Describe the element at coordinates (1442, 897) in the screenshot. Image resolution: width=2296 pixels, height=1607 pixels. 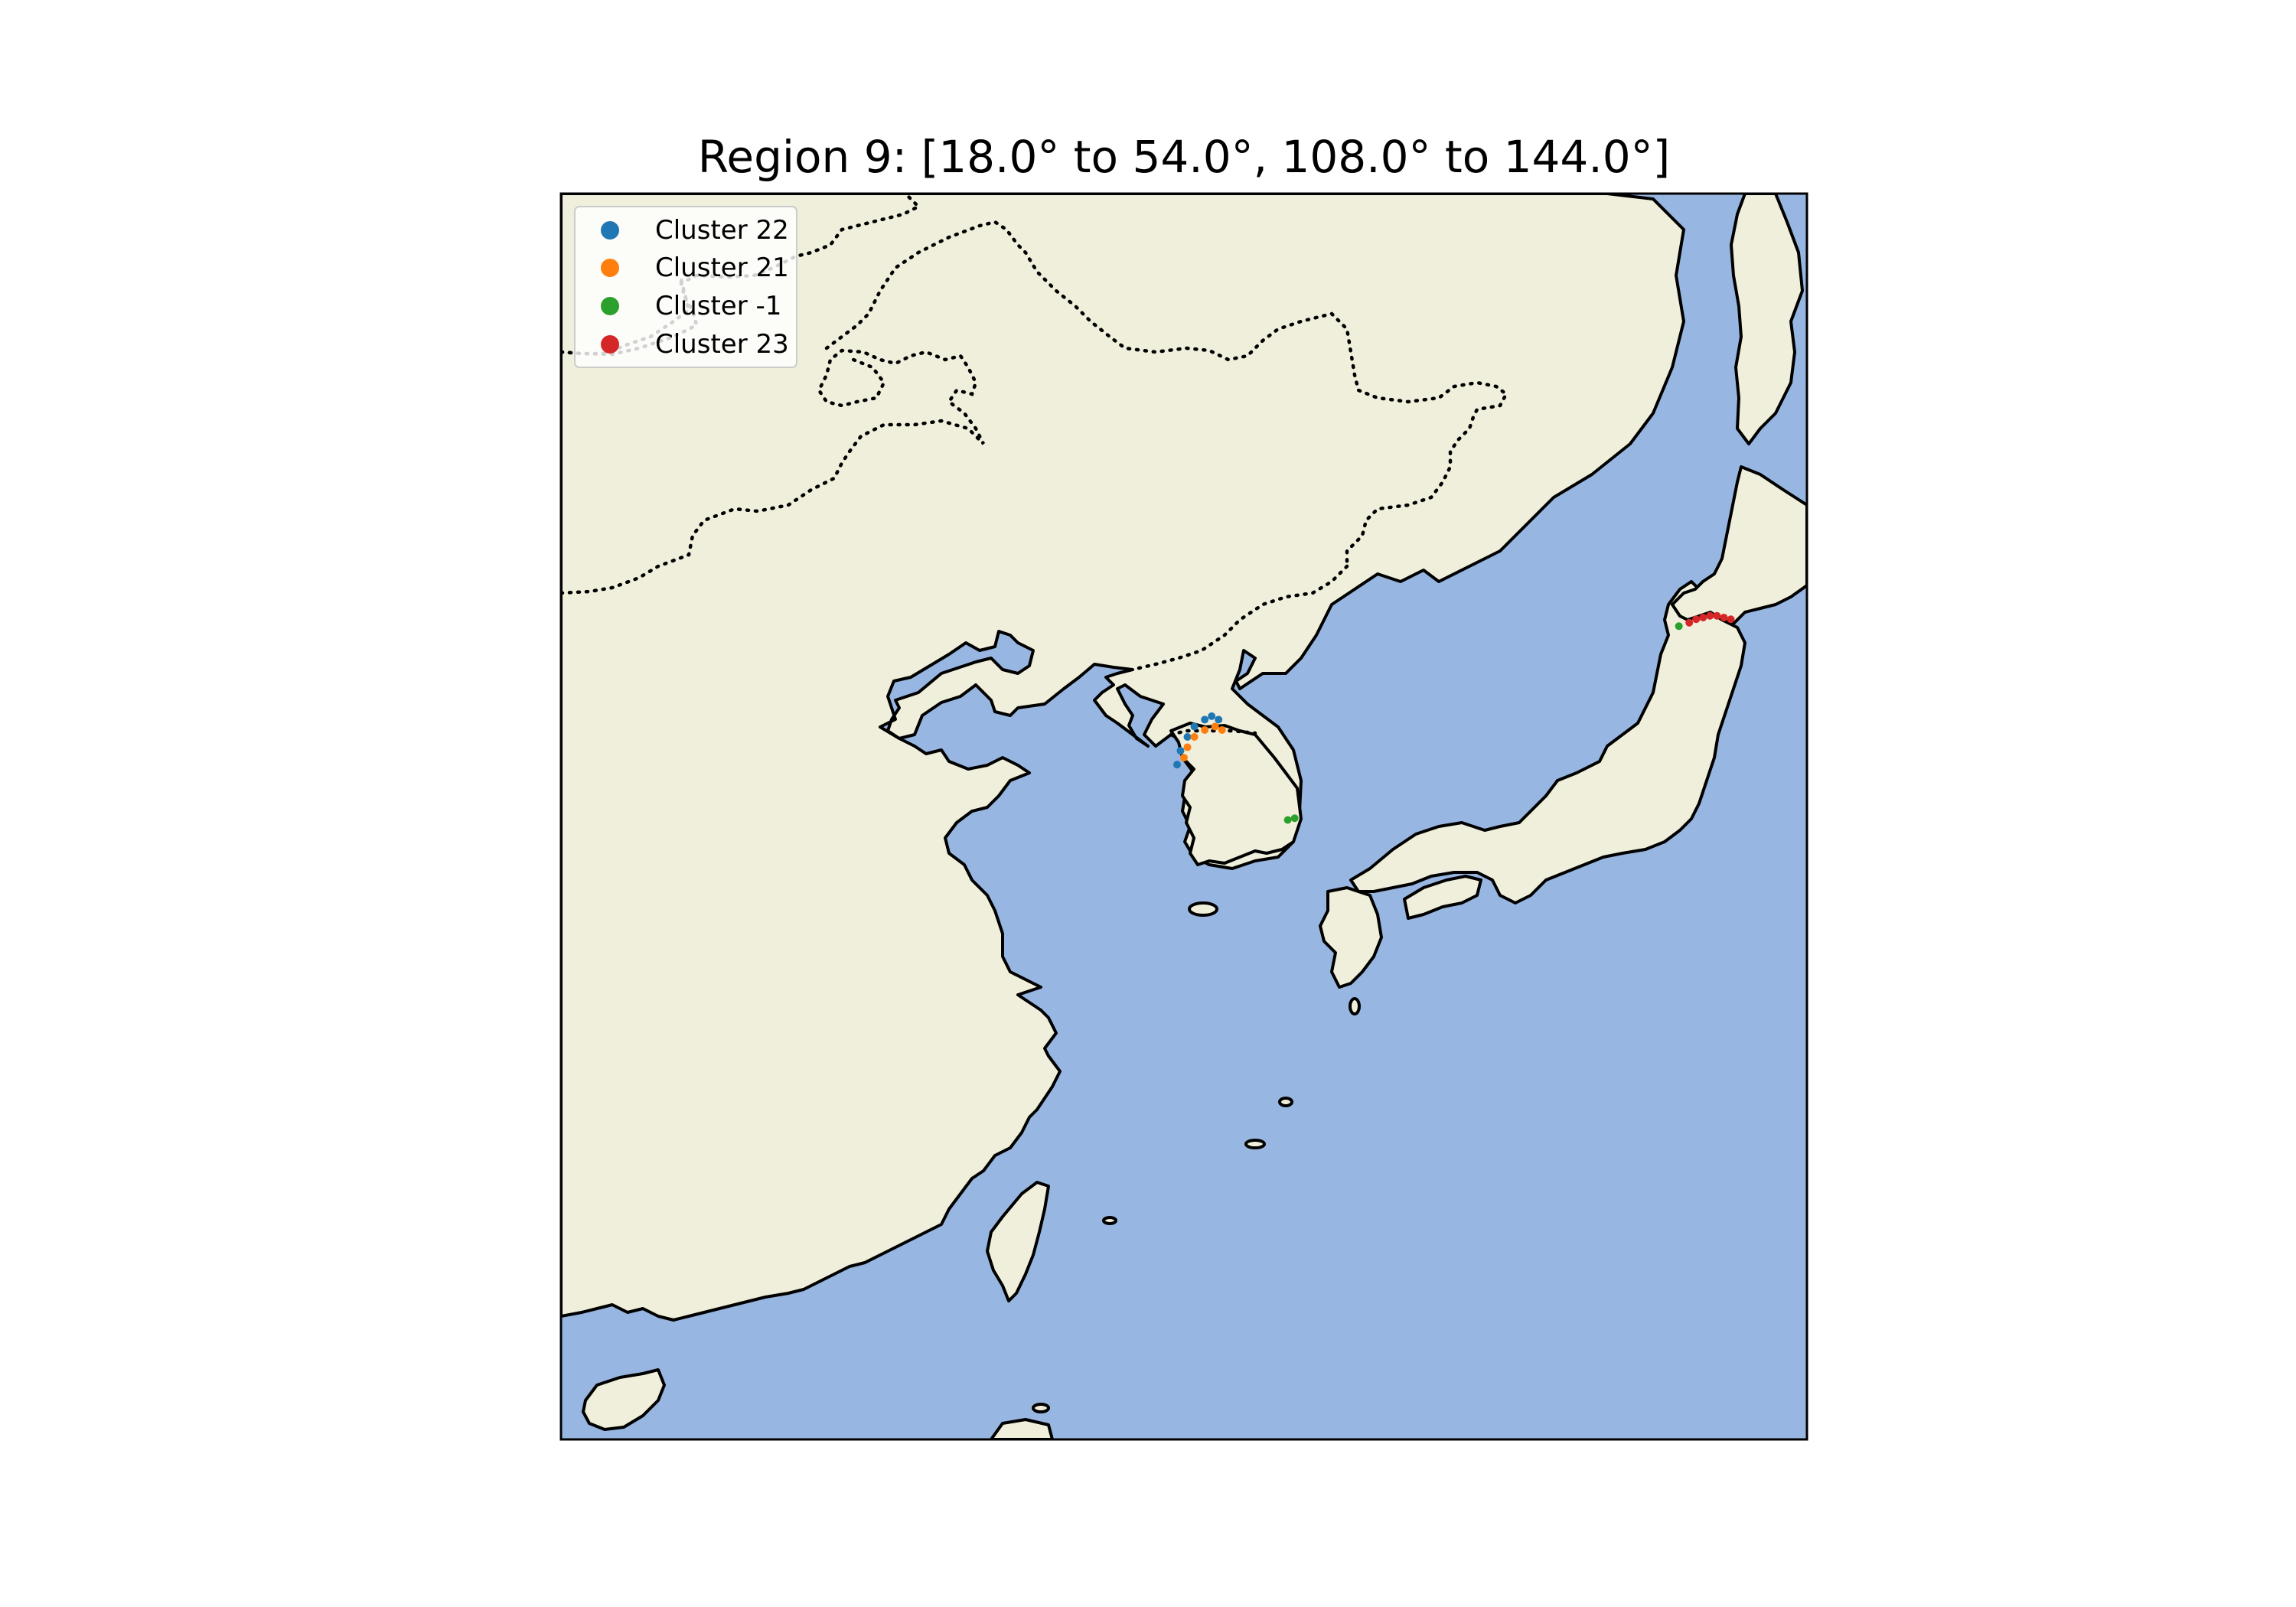
I see `shikoku-island` at that location.